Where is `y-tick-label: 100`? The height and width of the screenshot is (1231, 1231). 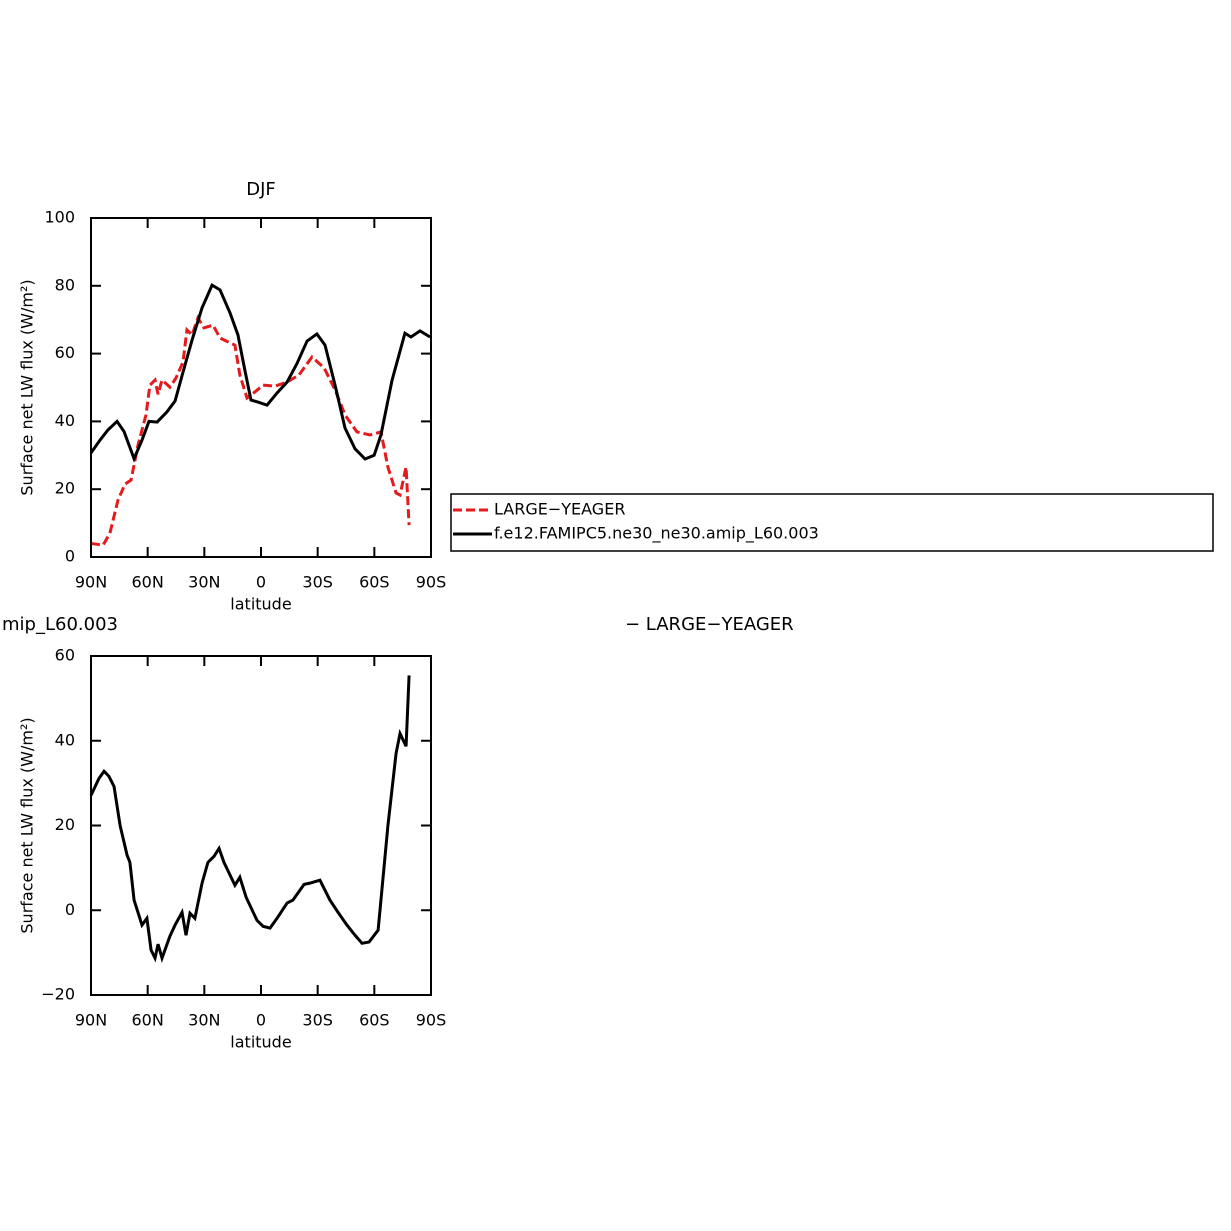 y-tick-label: 100 is located at coordinates (59, 217).